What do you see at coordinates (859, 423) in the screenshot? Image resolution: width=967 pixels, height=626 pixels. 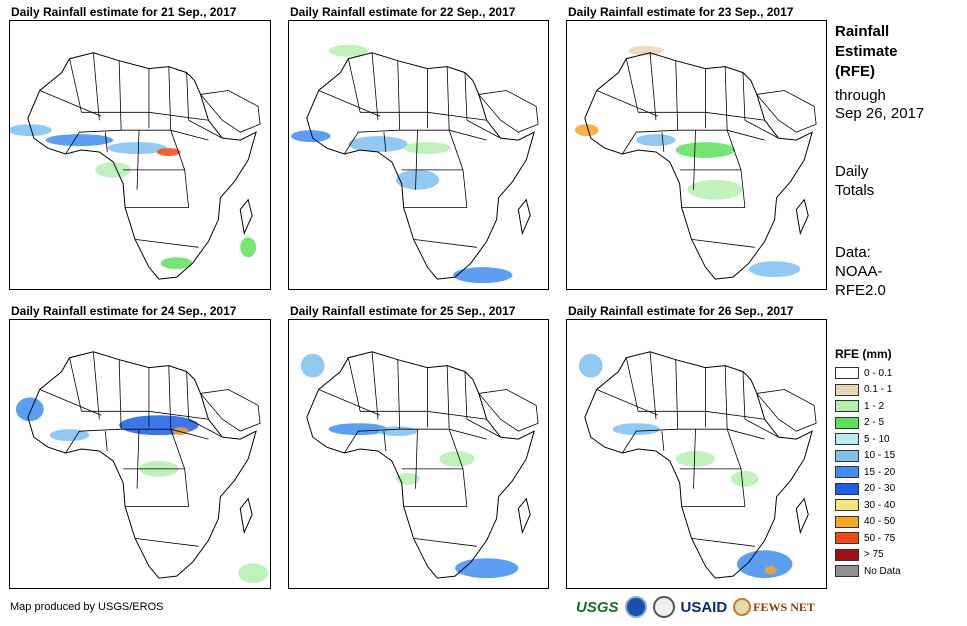 I see `legend-item: 2 - 5` at bounding box center [859, 423].